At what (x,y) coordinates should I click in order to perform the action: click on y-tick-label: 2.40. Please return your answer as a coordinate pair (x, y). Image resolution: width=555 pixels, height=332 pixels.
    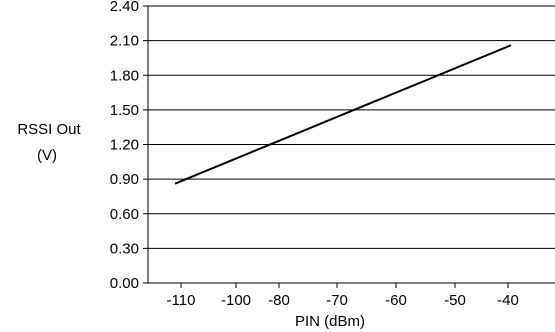
    Looking at the image, I should click on (124, 7).